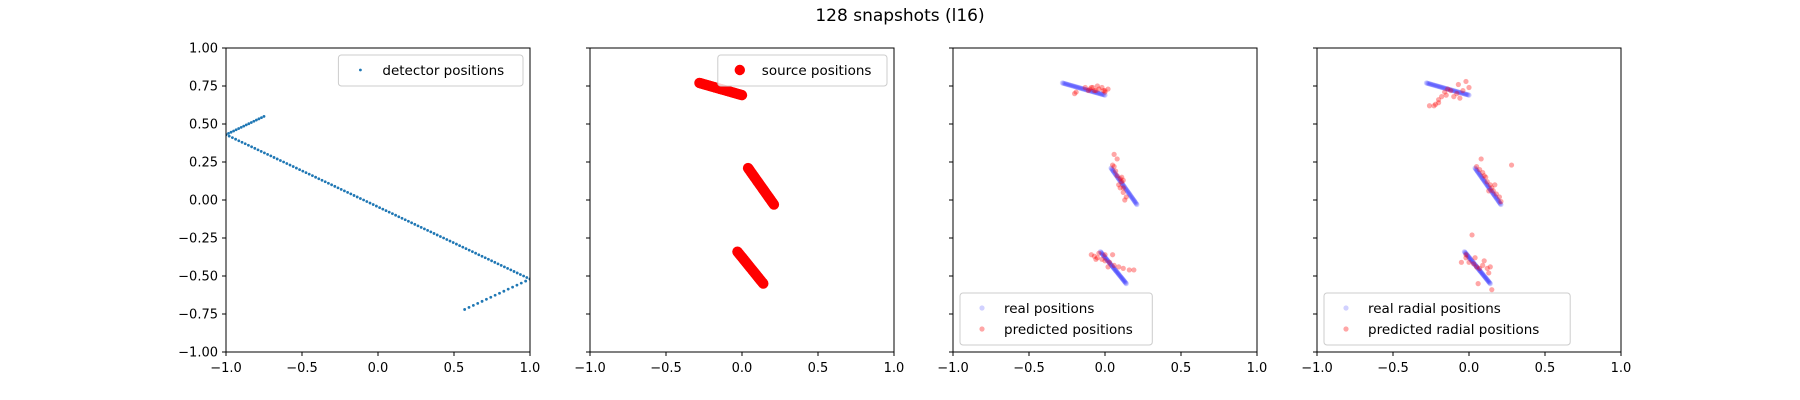 Image resolution: width=1800 pixels, height=400 pixels. I want to click on x-tick-label: 0.5, so click(1545, 368).